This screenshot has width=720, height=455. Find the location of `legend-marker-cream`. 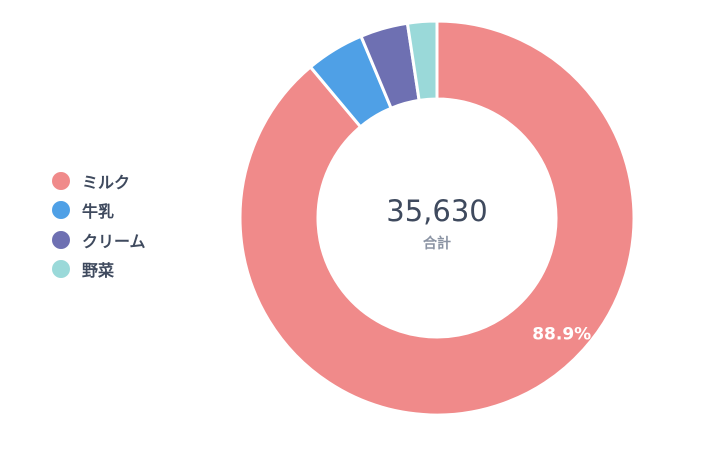

legend-marker-cream is located at coordinates (61, 239).